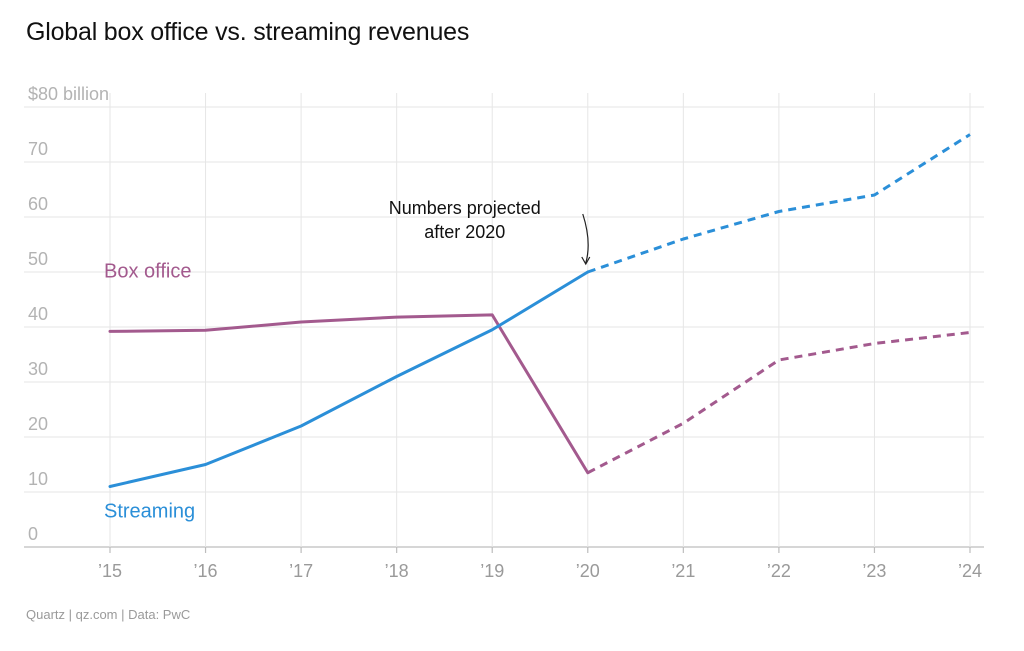 The image size is (1024, 651). What do you see at coordinates (585, 238) in the screenshot?
I see `annotation-arrow` at bounding box center [585, 238].